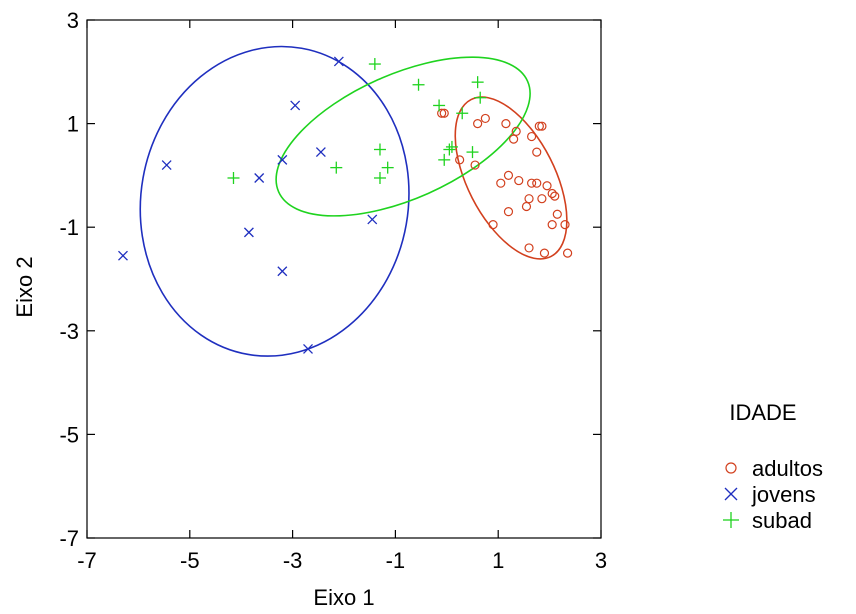  What do you see at coordinates (69, 227) in the screenshot?
I see `y-tick-label: -1` at bounding box center [69, 227].